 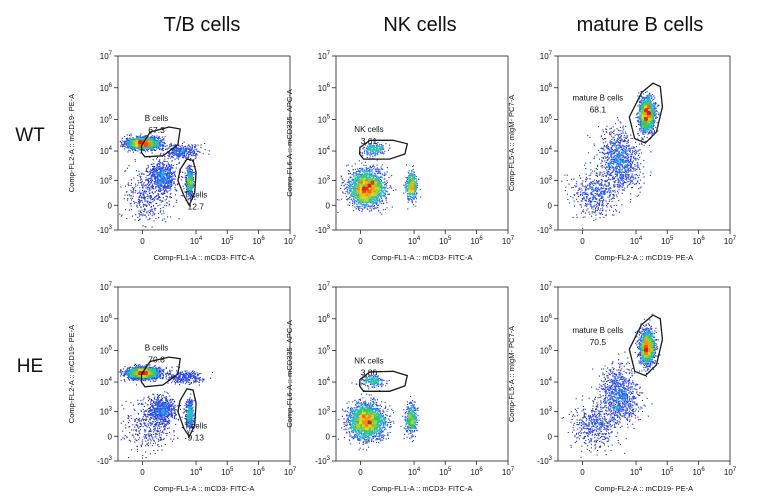 What do you see at coordinates (195, 206) in the screenshot?
I see `gate-percent-label: 12.7` at bounding box center [195, 206].